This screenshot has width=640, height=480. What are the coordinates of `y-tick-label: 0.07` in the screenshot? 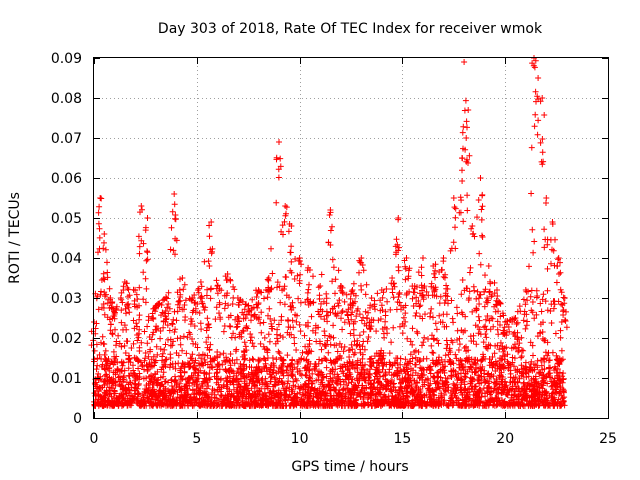 It's located at (66, 139).